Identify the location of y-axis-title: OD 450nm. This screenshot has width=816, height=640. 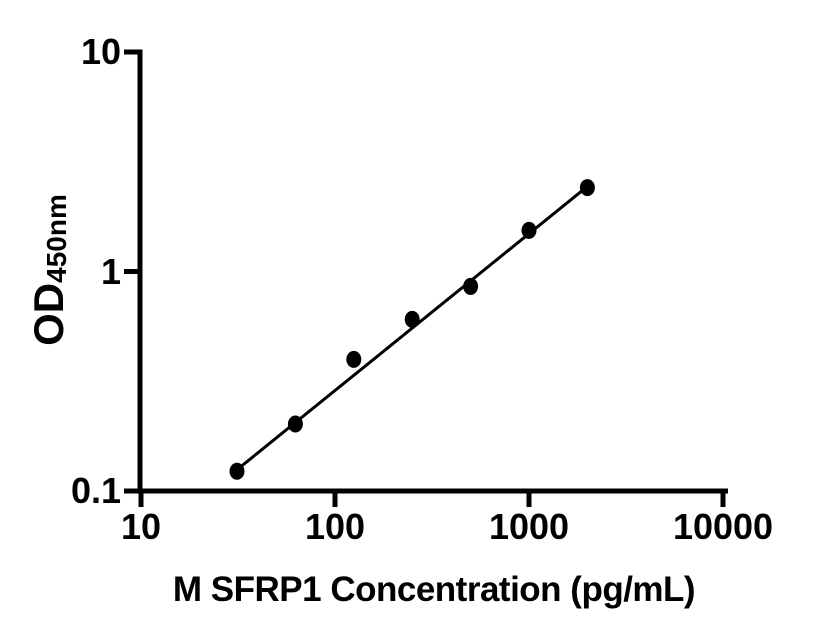
(49, 270).